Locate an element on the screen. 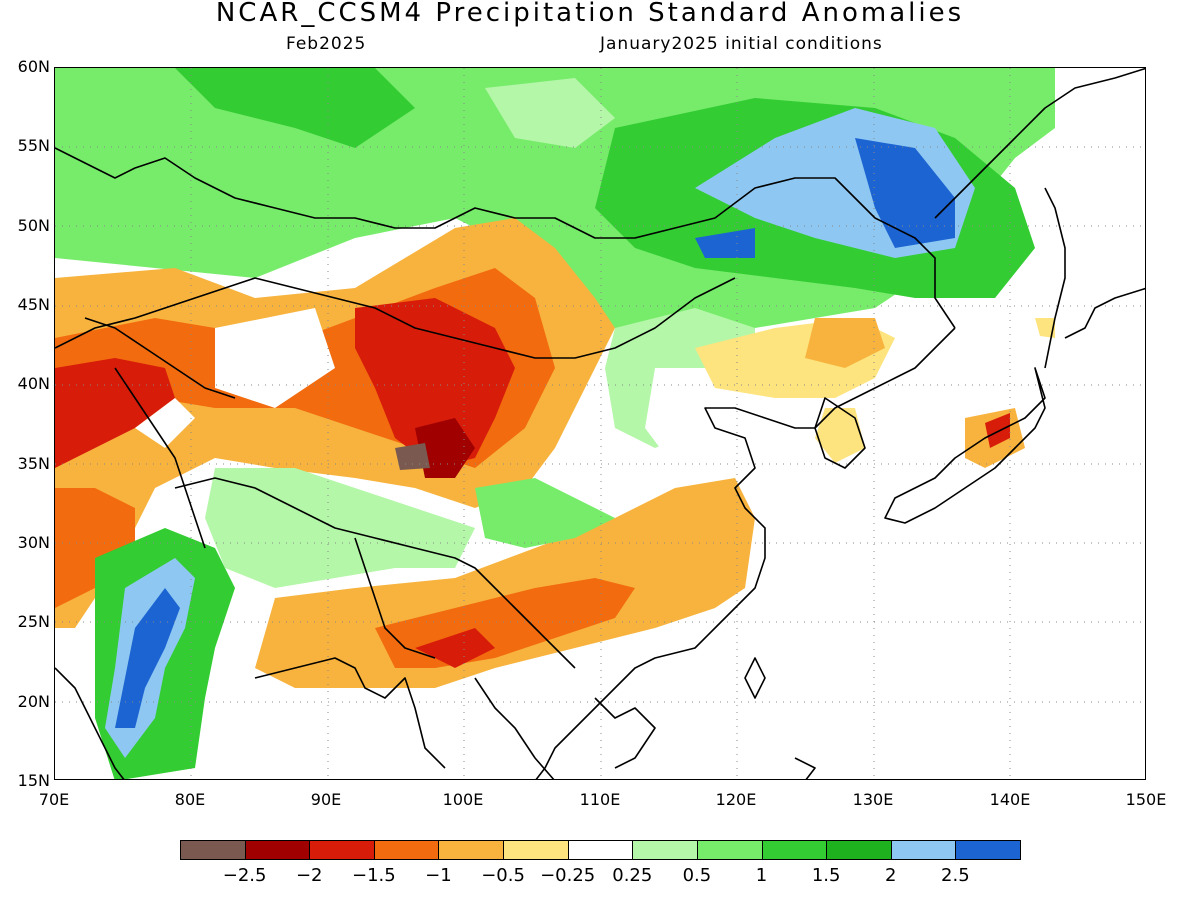 The image size is (1200, 900). colorbar-label: −1.5 is located at coordinates (373, 875).